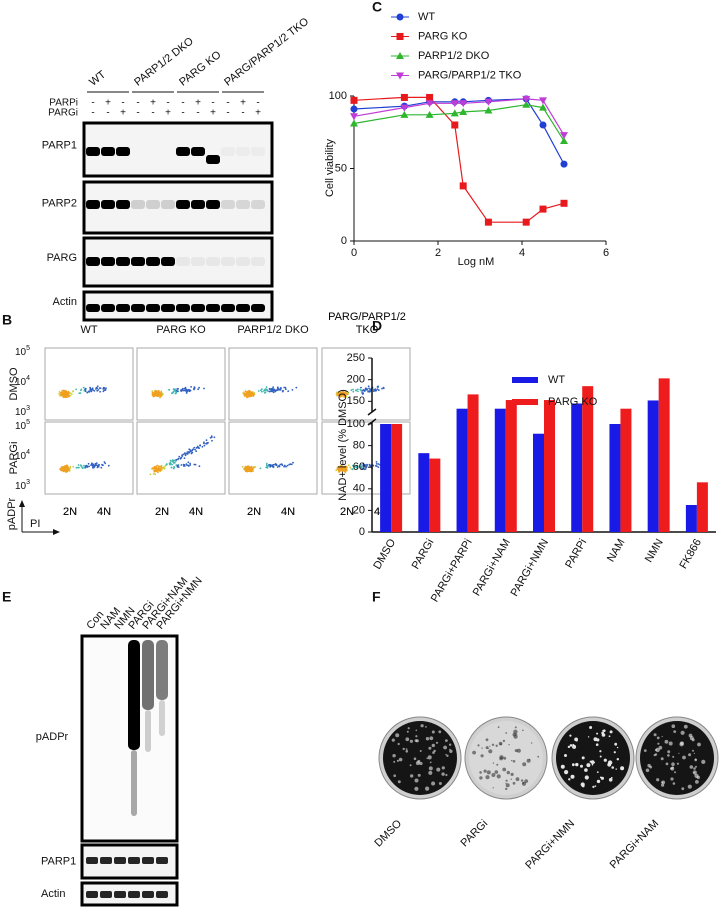 This screenshot has width=721, height=913. Describe the element at coordinates (148, 731) in the screenshot. I see `smear-tail` at that location.